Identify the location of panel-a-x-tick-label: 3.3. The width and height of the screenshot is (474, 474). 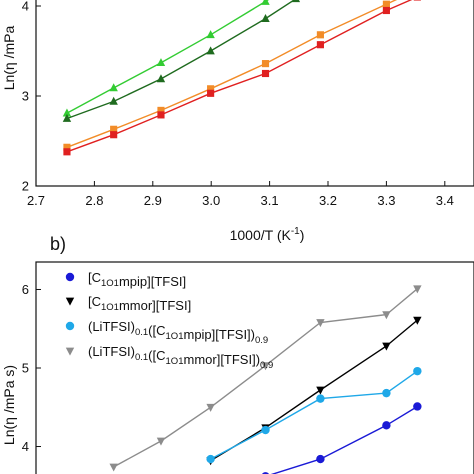
(386, 200).